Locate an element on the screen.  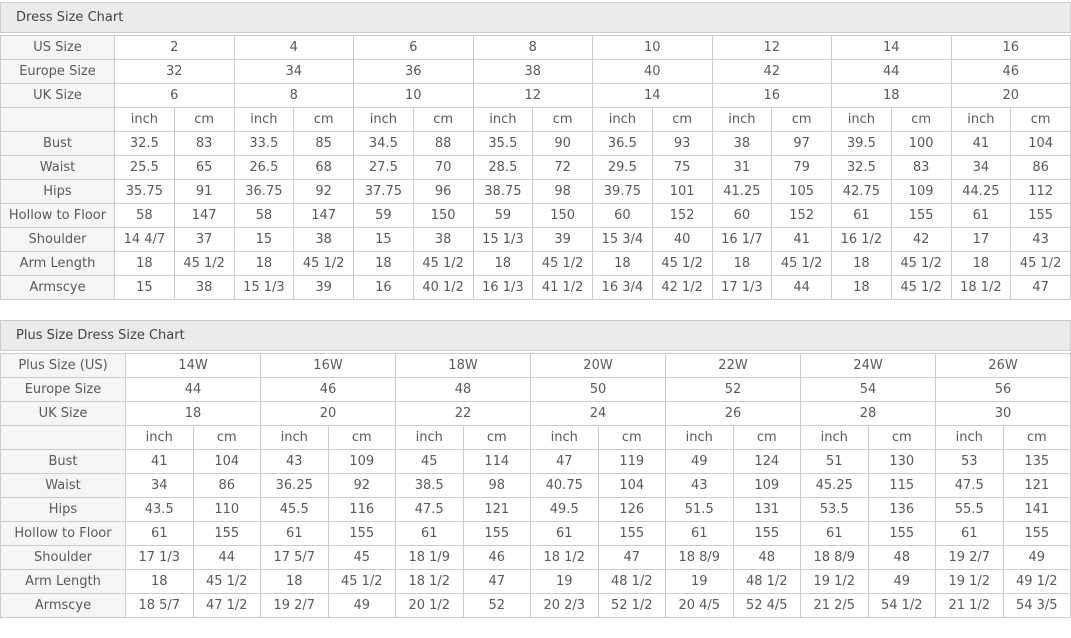
measurement-value: 40 is located at coordinates (682, 239).